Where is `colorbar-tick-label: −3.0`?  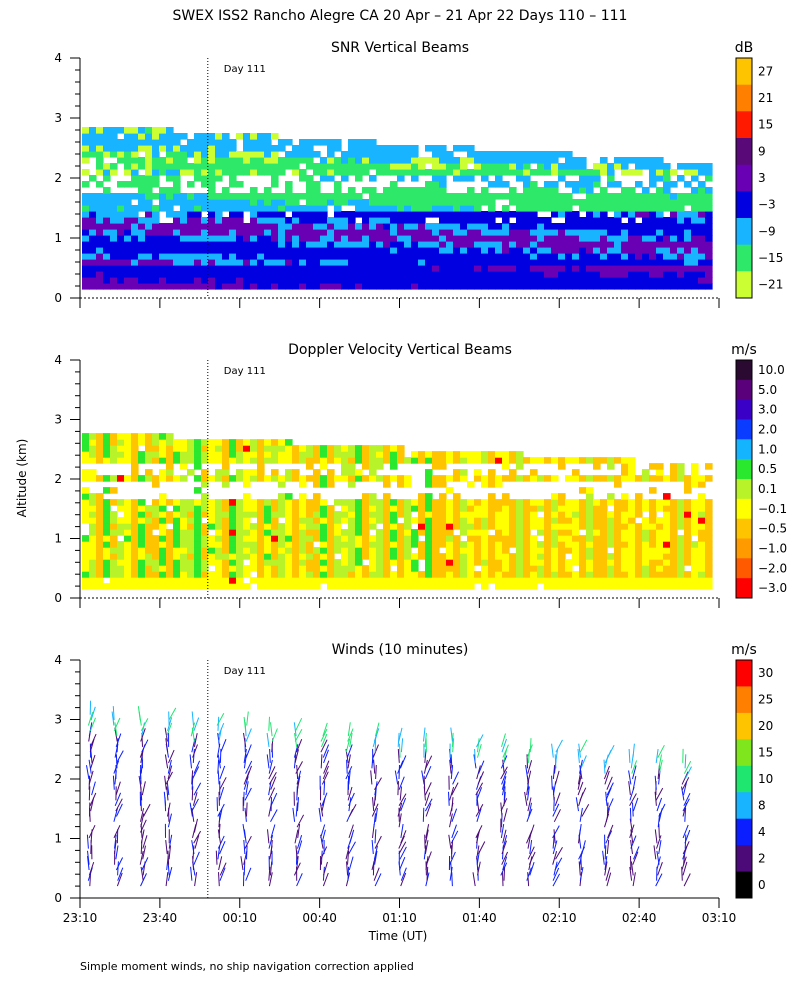
colorbar-tick-label: −3.0 is located at coordinates (772, 588).